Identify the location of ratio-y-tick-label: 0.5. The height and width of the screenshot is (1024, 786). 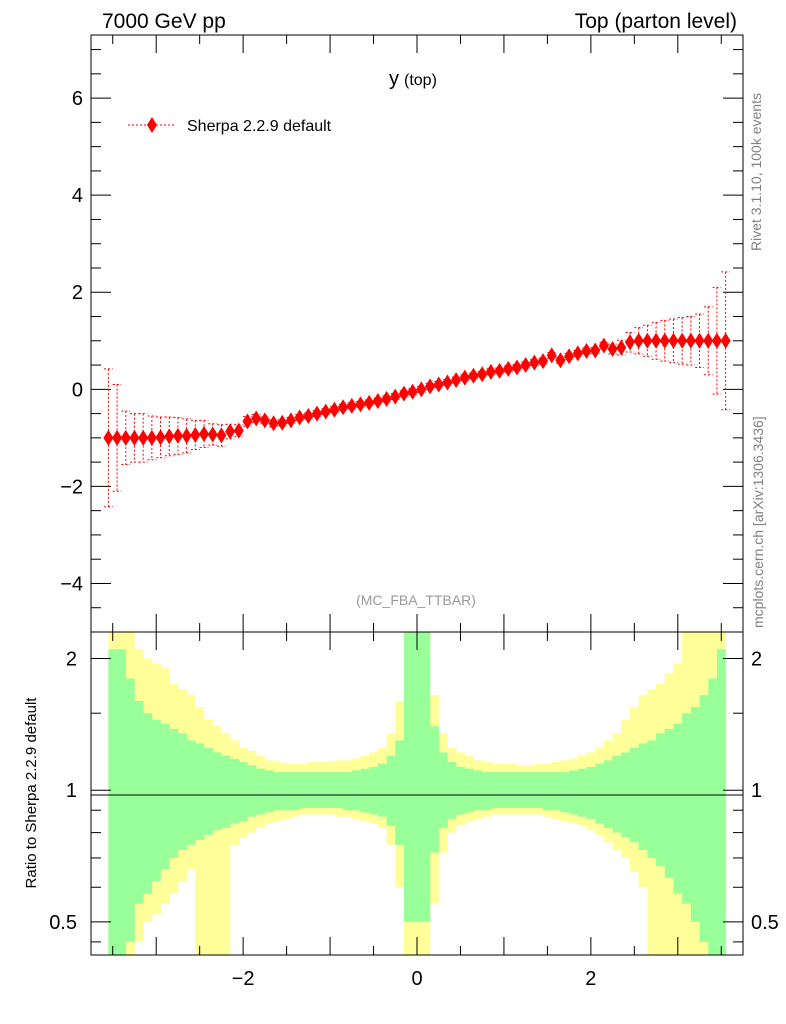
(63, 923).